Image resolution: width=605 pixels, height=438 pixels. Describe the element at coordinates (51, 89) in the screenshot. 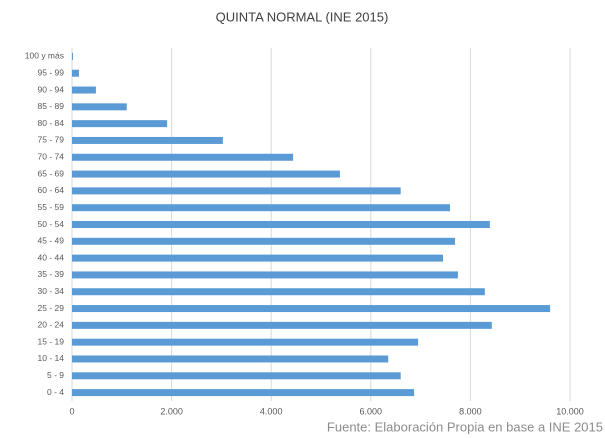

I see `y-tick-label: 90 - 94` at that location.